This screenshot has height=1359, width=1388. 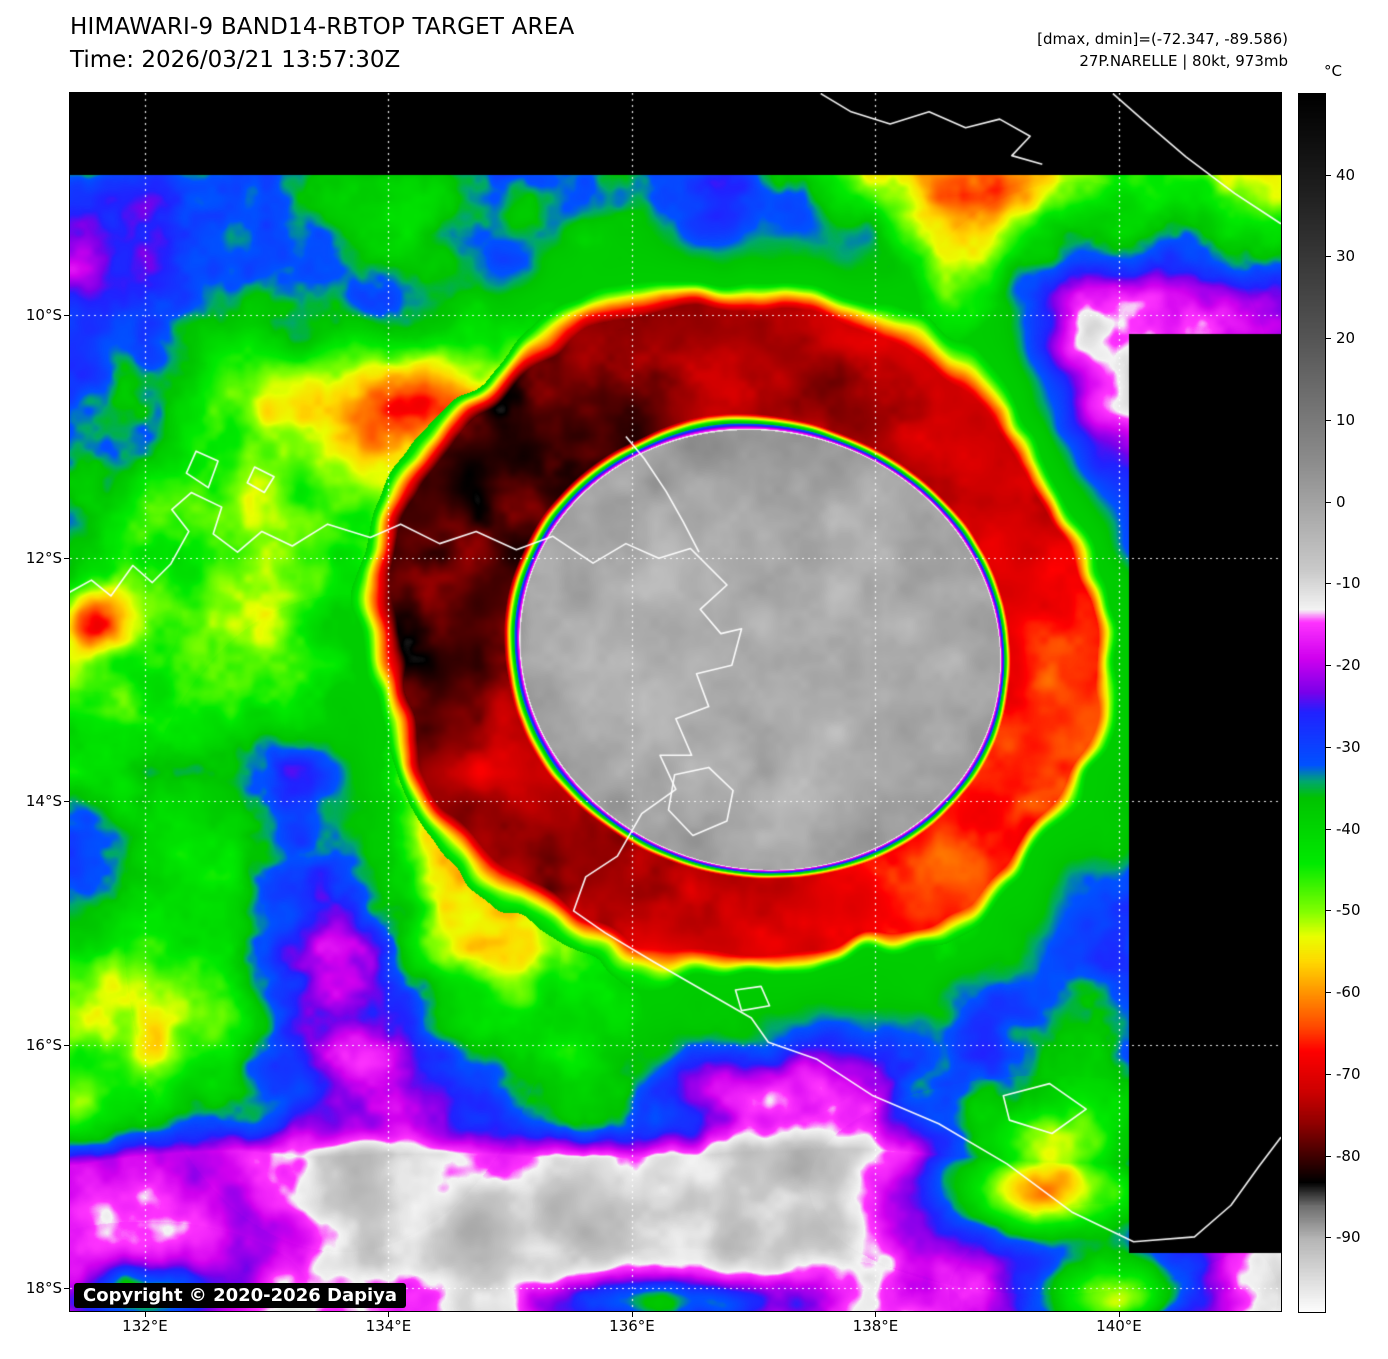 I want to click on colorbar-tick-label: -70, so click(x=1348, y=1073).